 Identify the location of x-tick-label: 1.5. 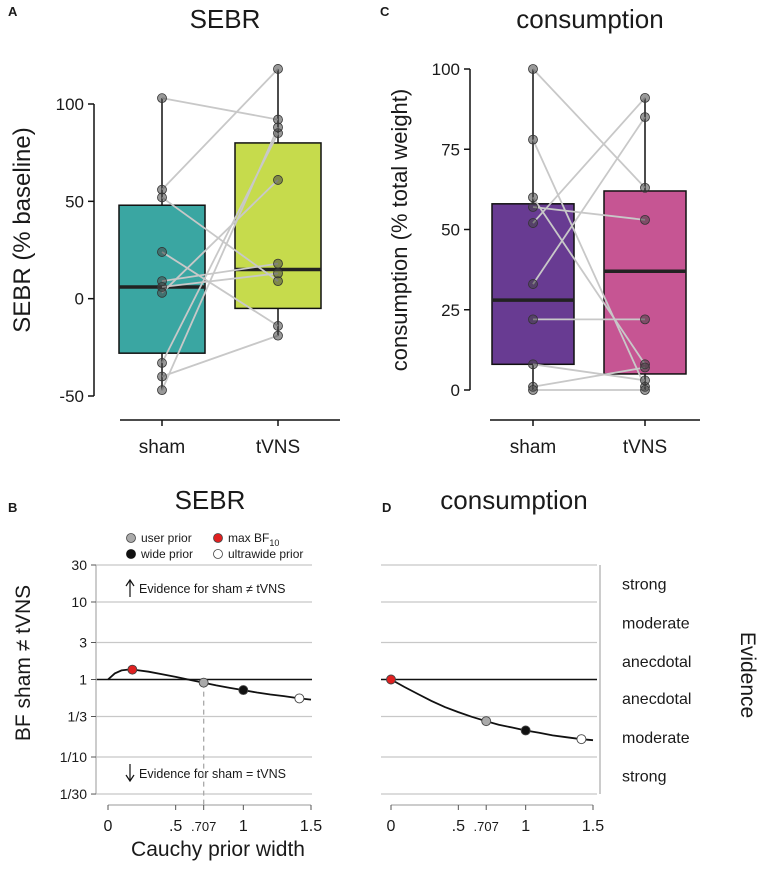
(311, 826).